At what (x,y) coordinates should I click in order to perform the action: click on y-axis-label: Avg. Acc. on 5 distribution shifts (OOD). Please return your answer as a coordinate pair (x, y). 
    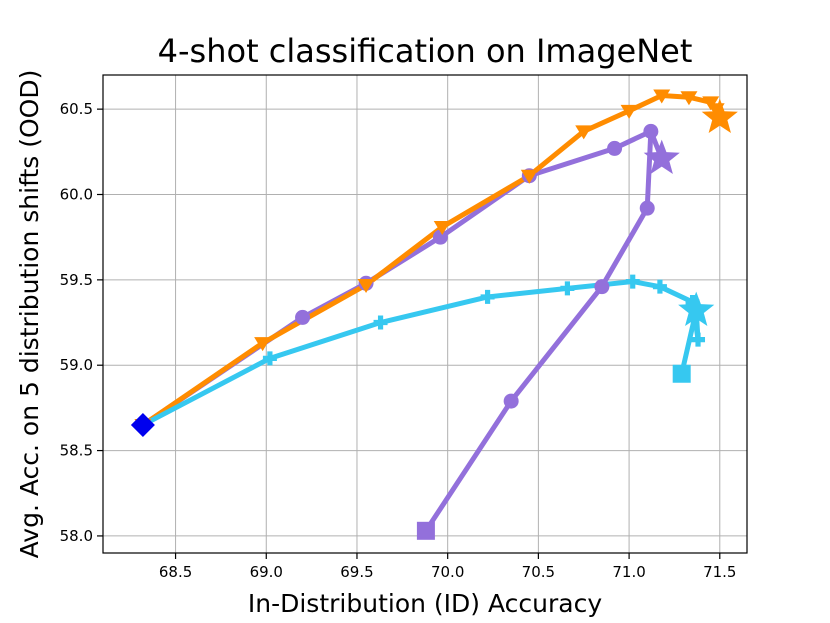
    Looking at the image, I should click on (29, 314).